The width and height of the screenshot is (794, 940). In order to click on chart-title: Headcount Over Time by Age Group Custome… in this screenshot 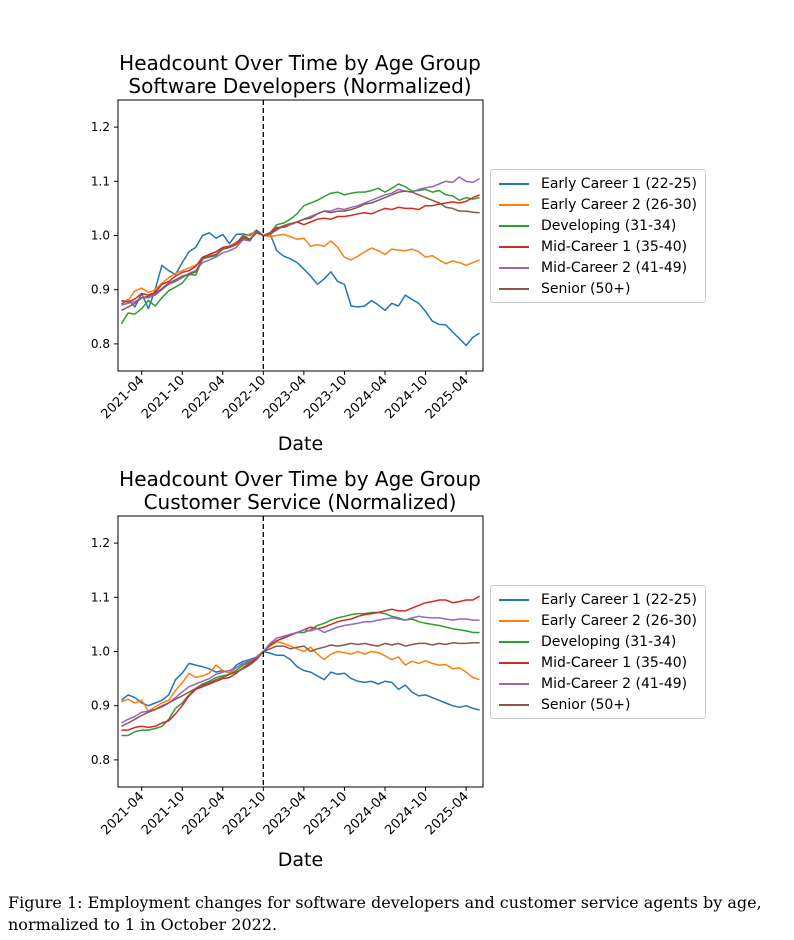, I will do `click(300, 491)`.